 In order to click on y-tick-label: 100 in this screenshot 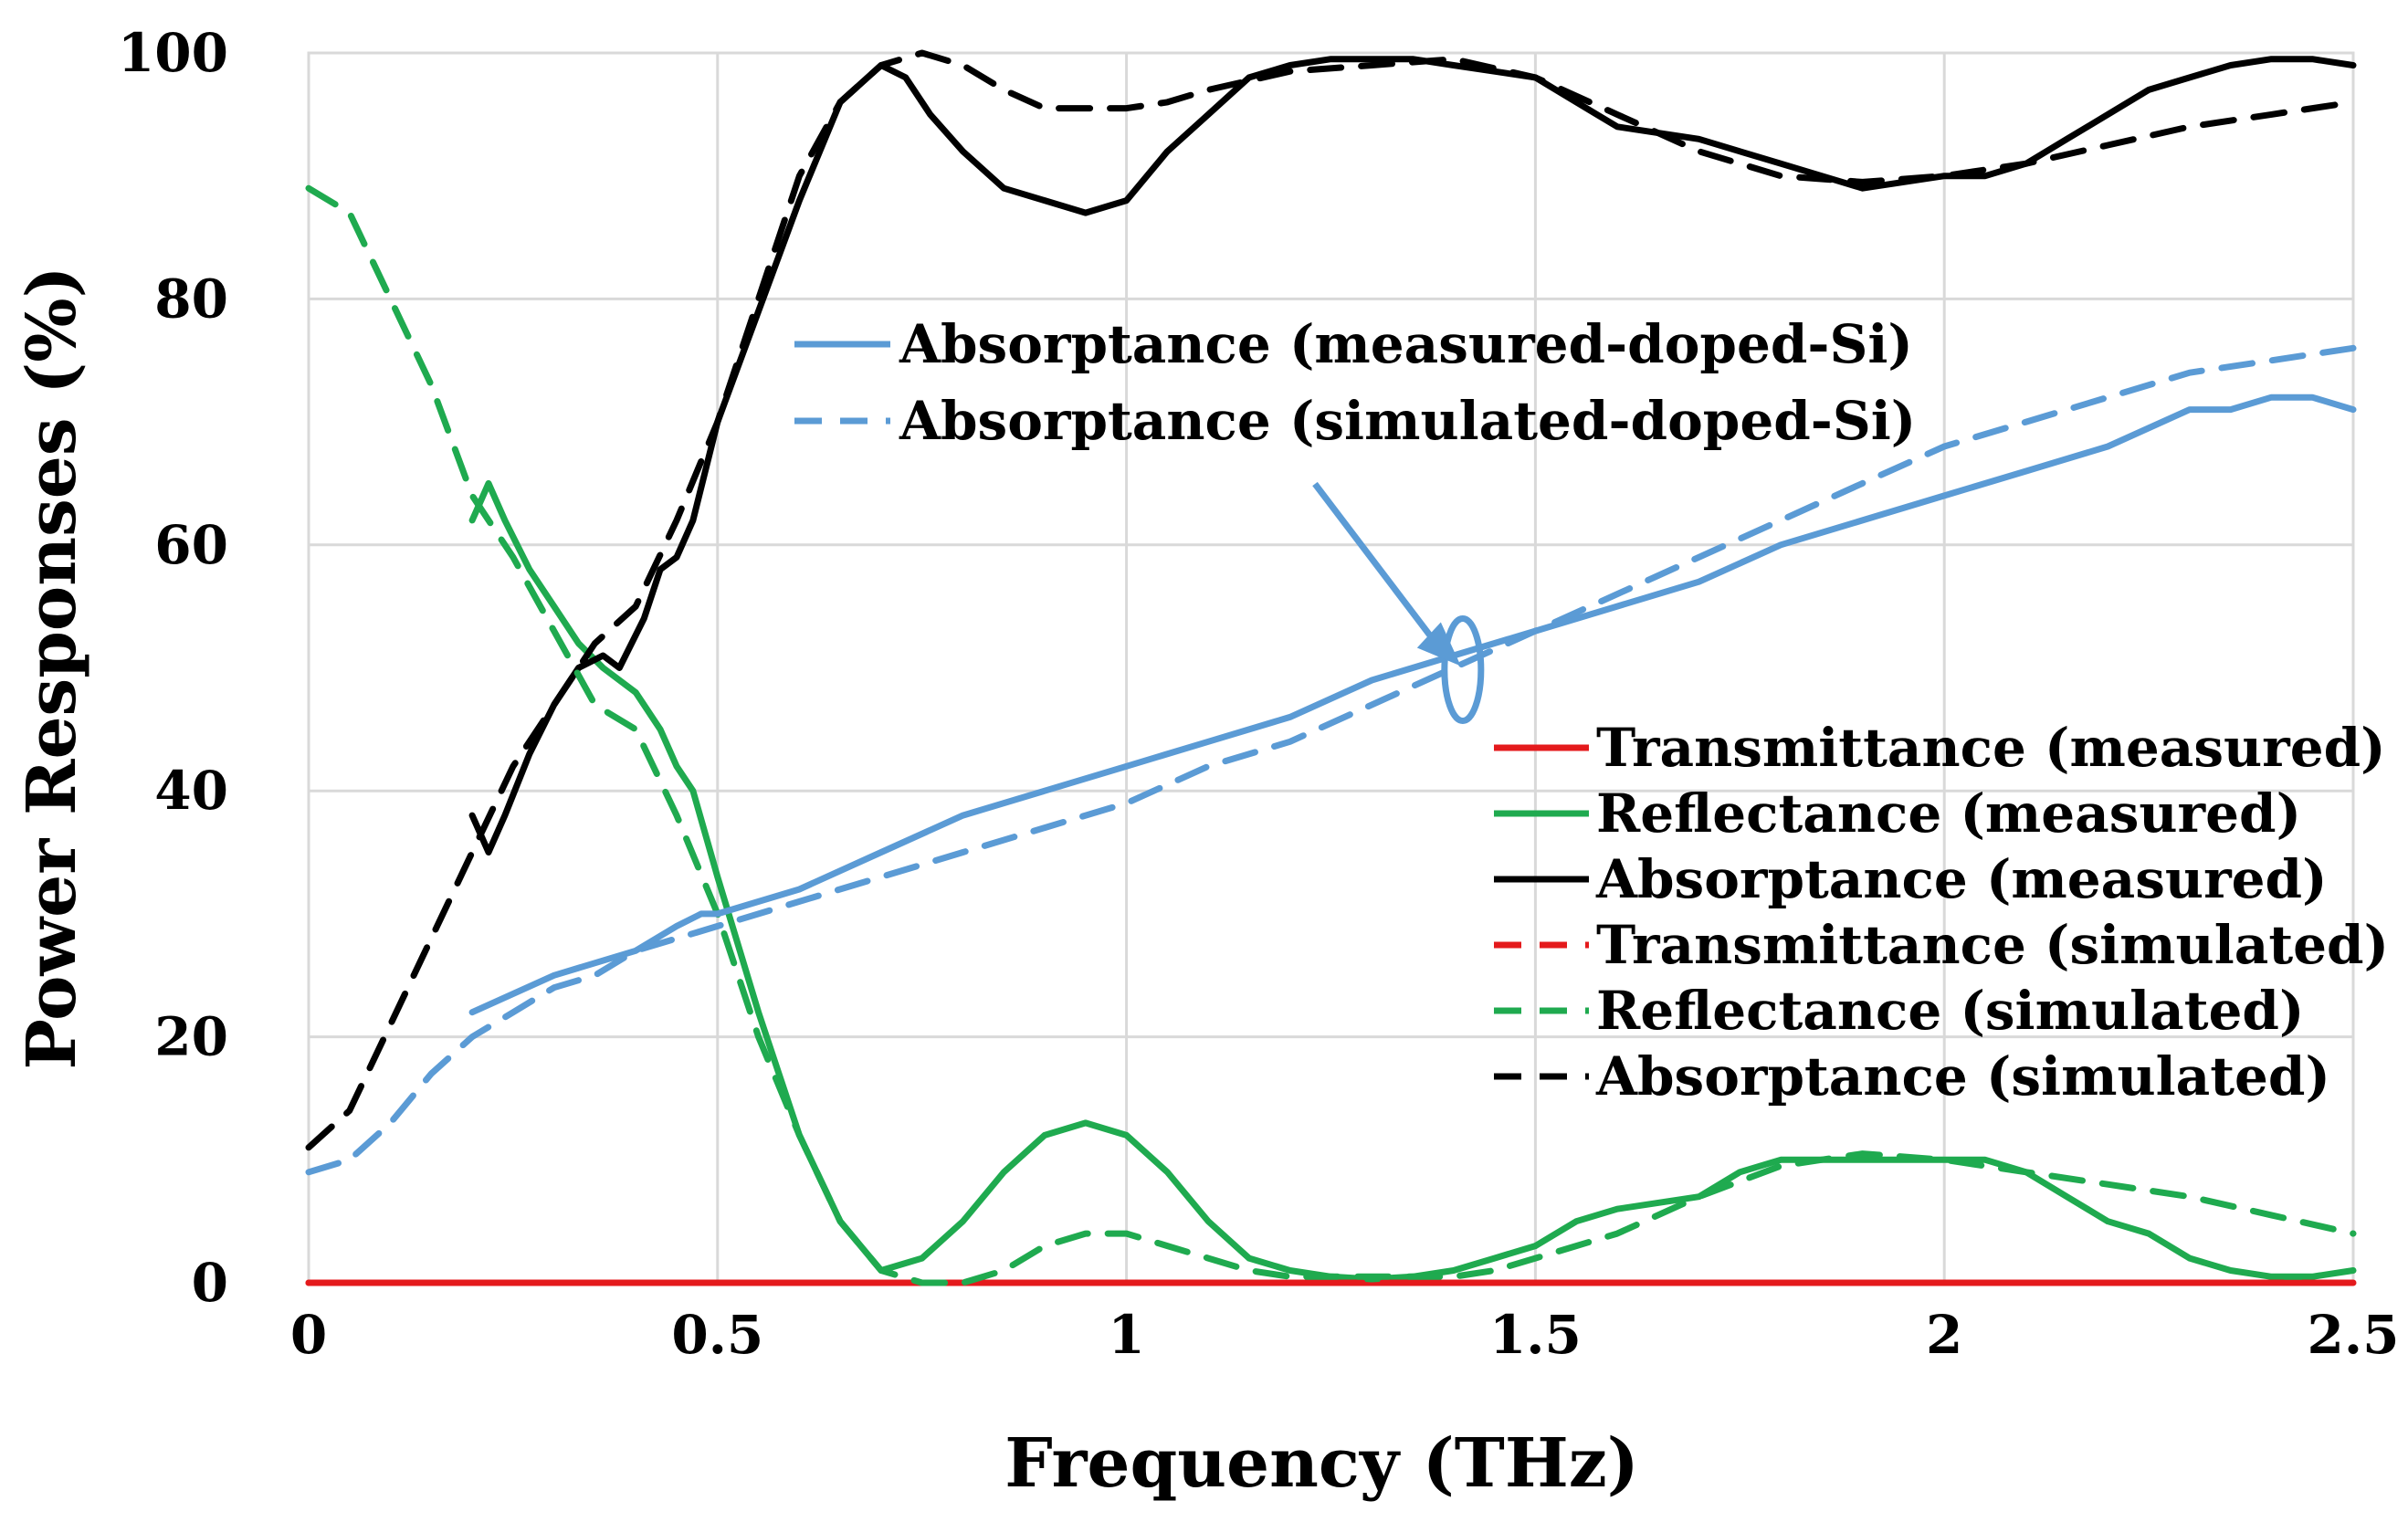, I will do `click(173, 53)`.